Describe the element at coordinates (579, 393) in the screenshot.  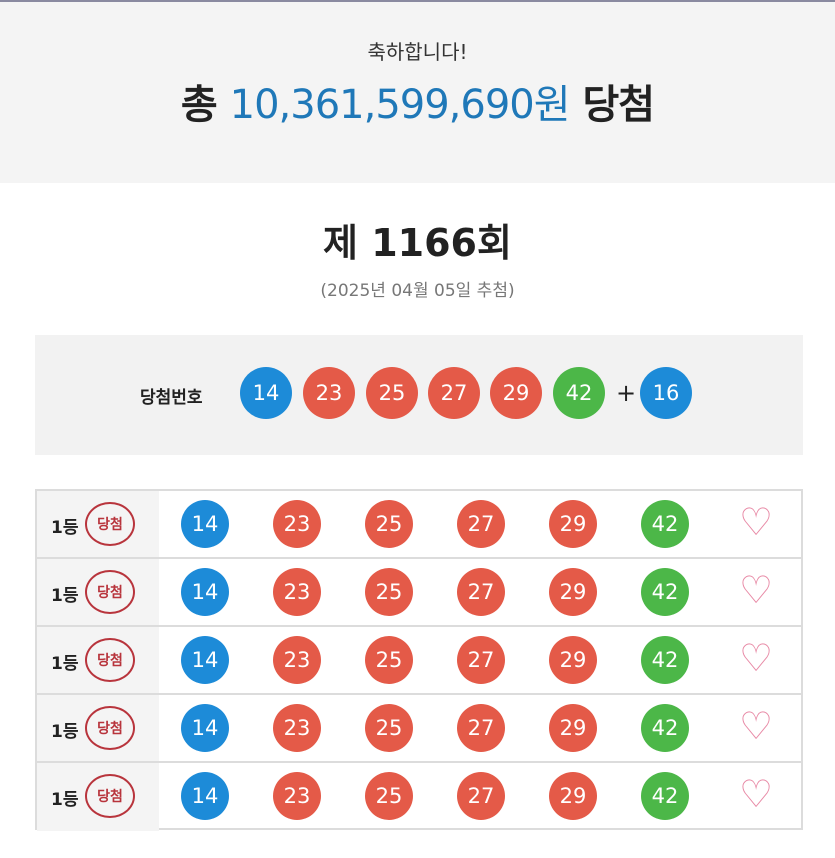
I see `winning-ball: 42` at that location.